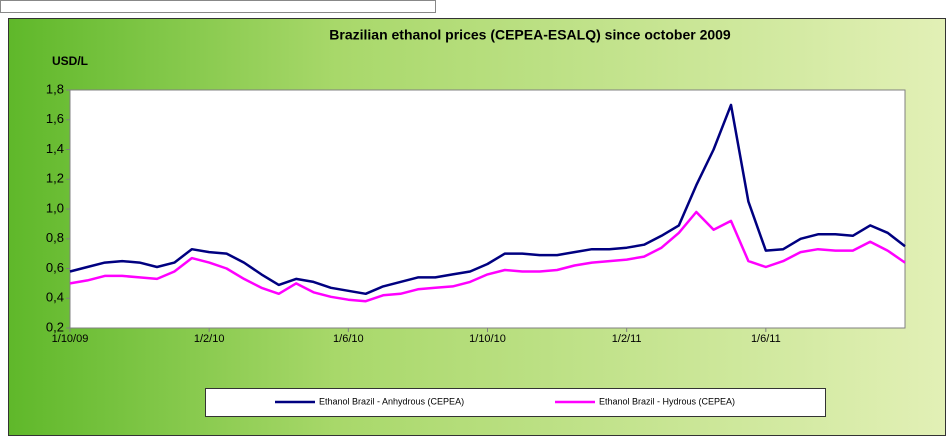  What do you see at coordinates (55, 297) in the screenshot?
I see `y-tick-label: 0,4` at bounding box center [55, 297].